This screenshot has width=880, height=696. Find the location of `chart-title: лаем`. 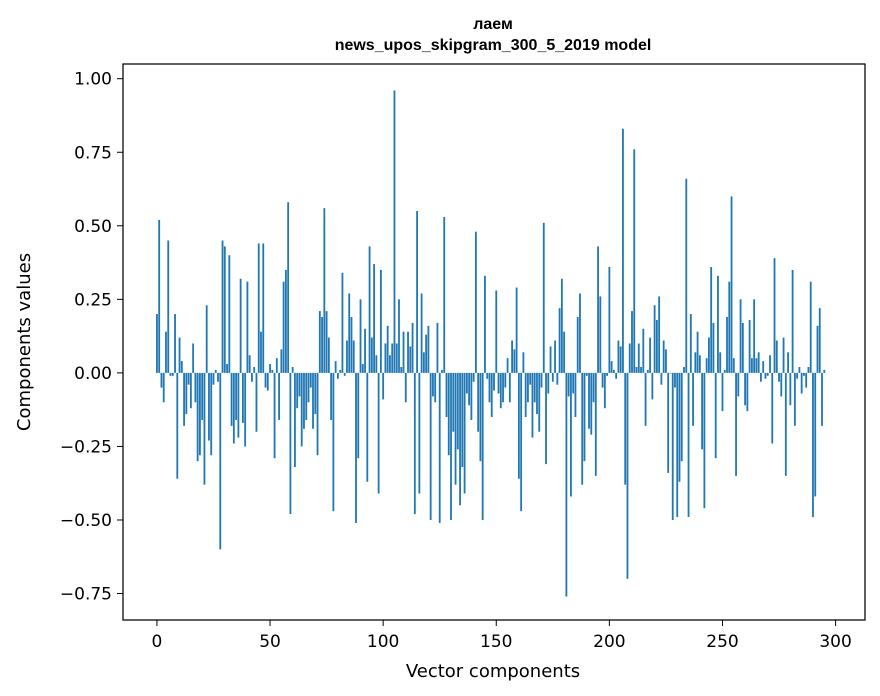

chart-title: лаем is located at coordinates (493, 24).